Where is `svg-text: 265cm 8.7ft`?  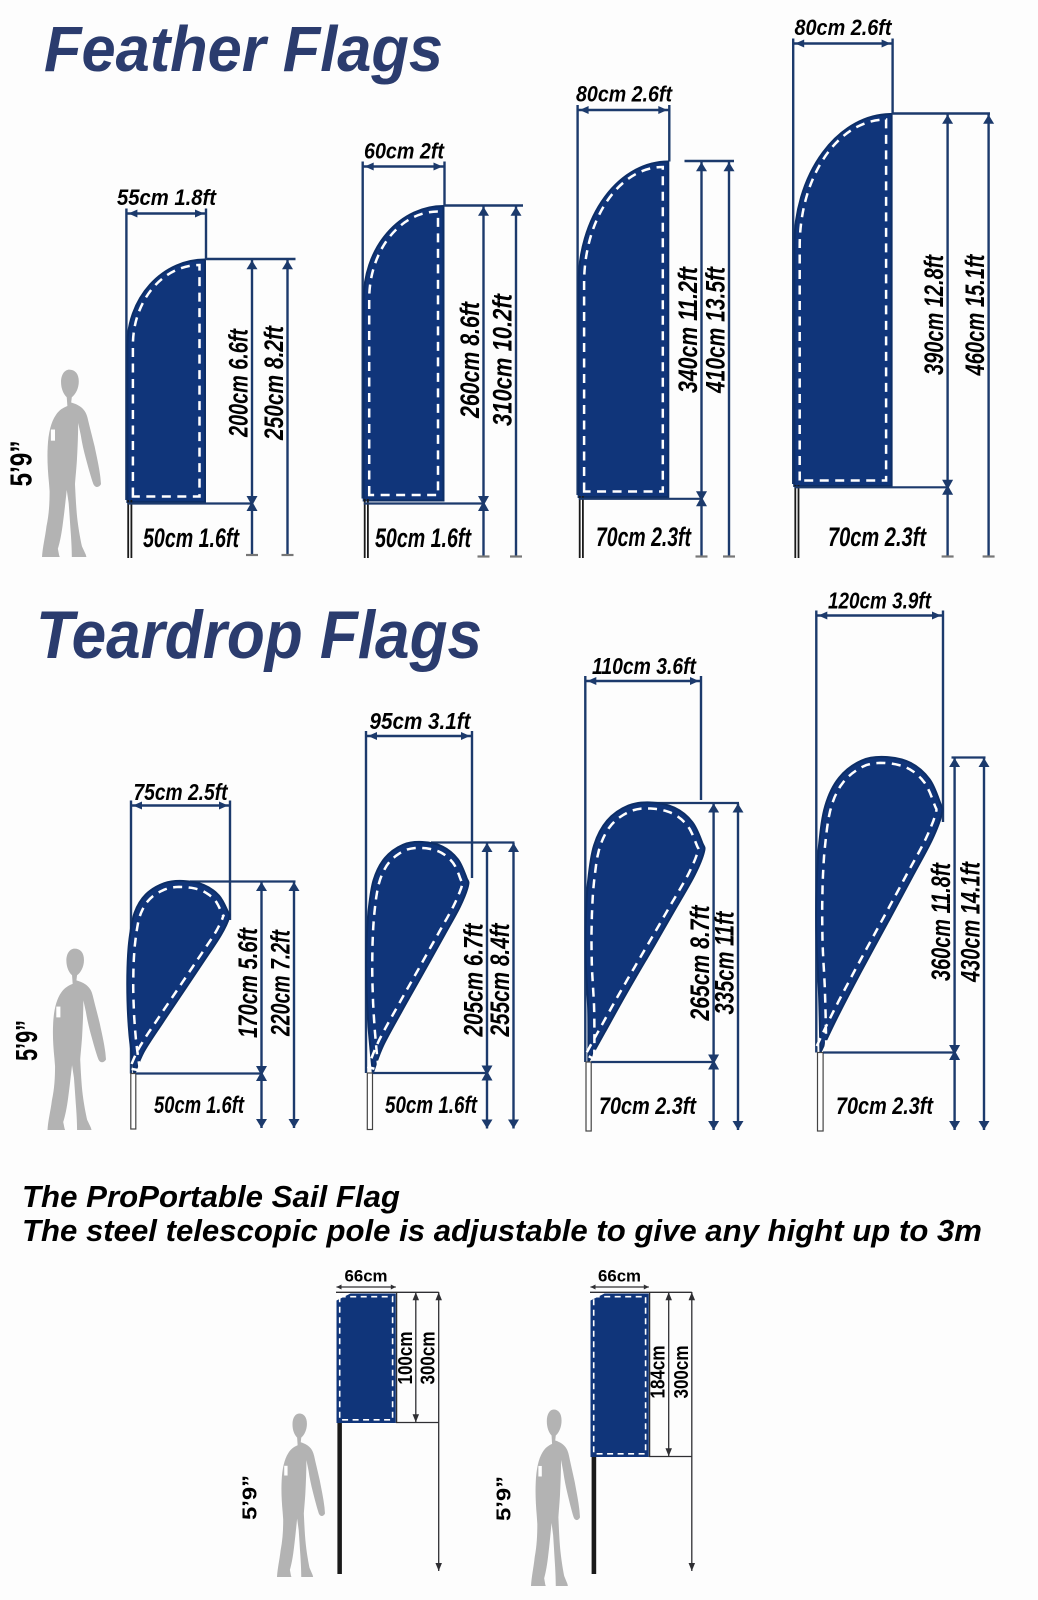 svg-text: 265cm 8.7ft is located at coordinates (700, 963).